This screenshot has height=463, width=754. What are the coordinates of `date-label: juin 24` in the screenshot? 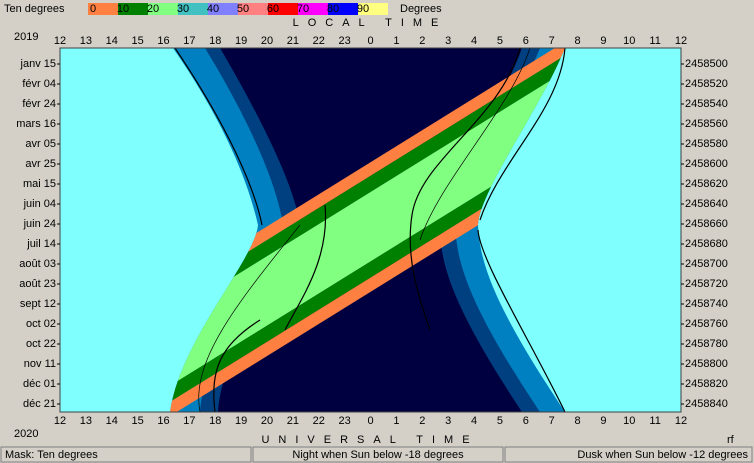 It's located at (39, 224).